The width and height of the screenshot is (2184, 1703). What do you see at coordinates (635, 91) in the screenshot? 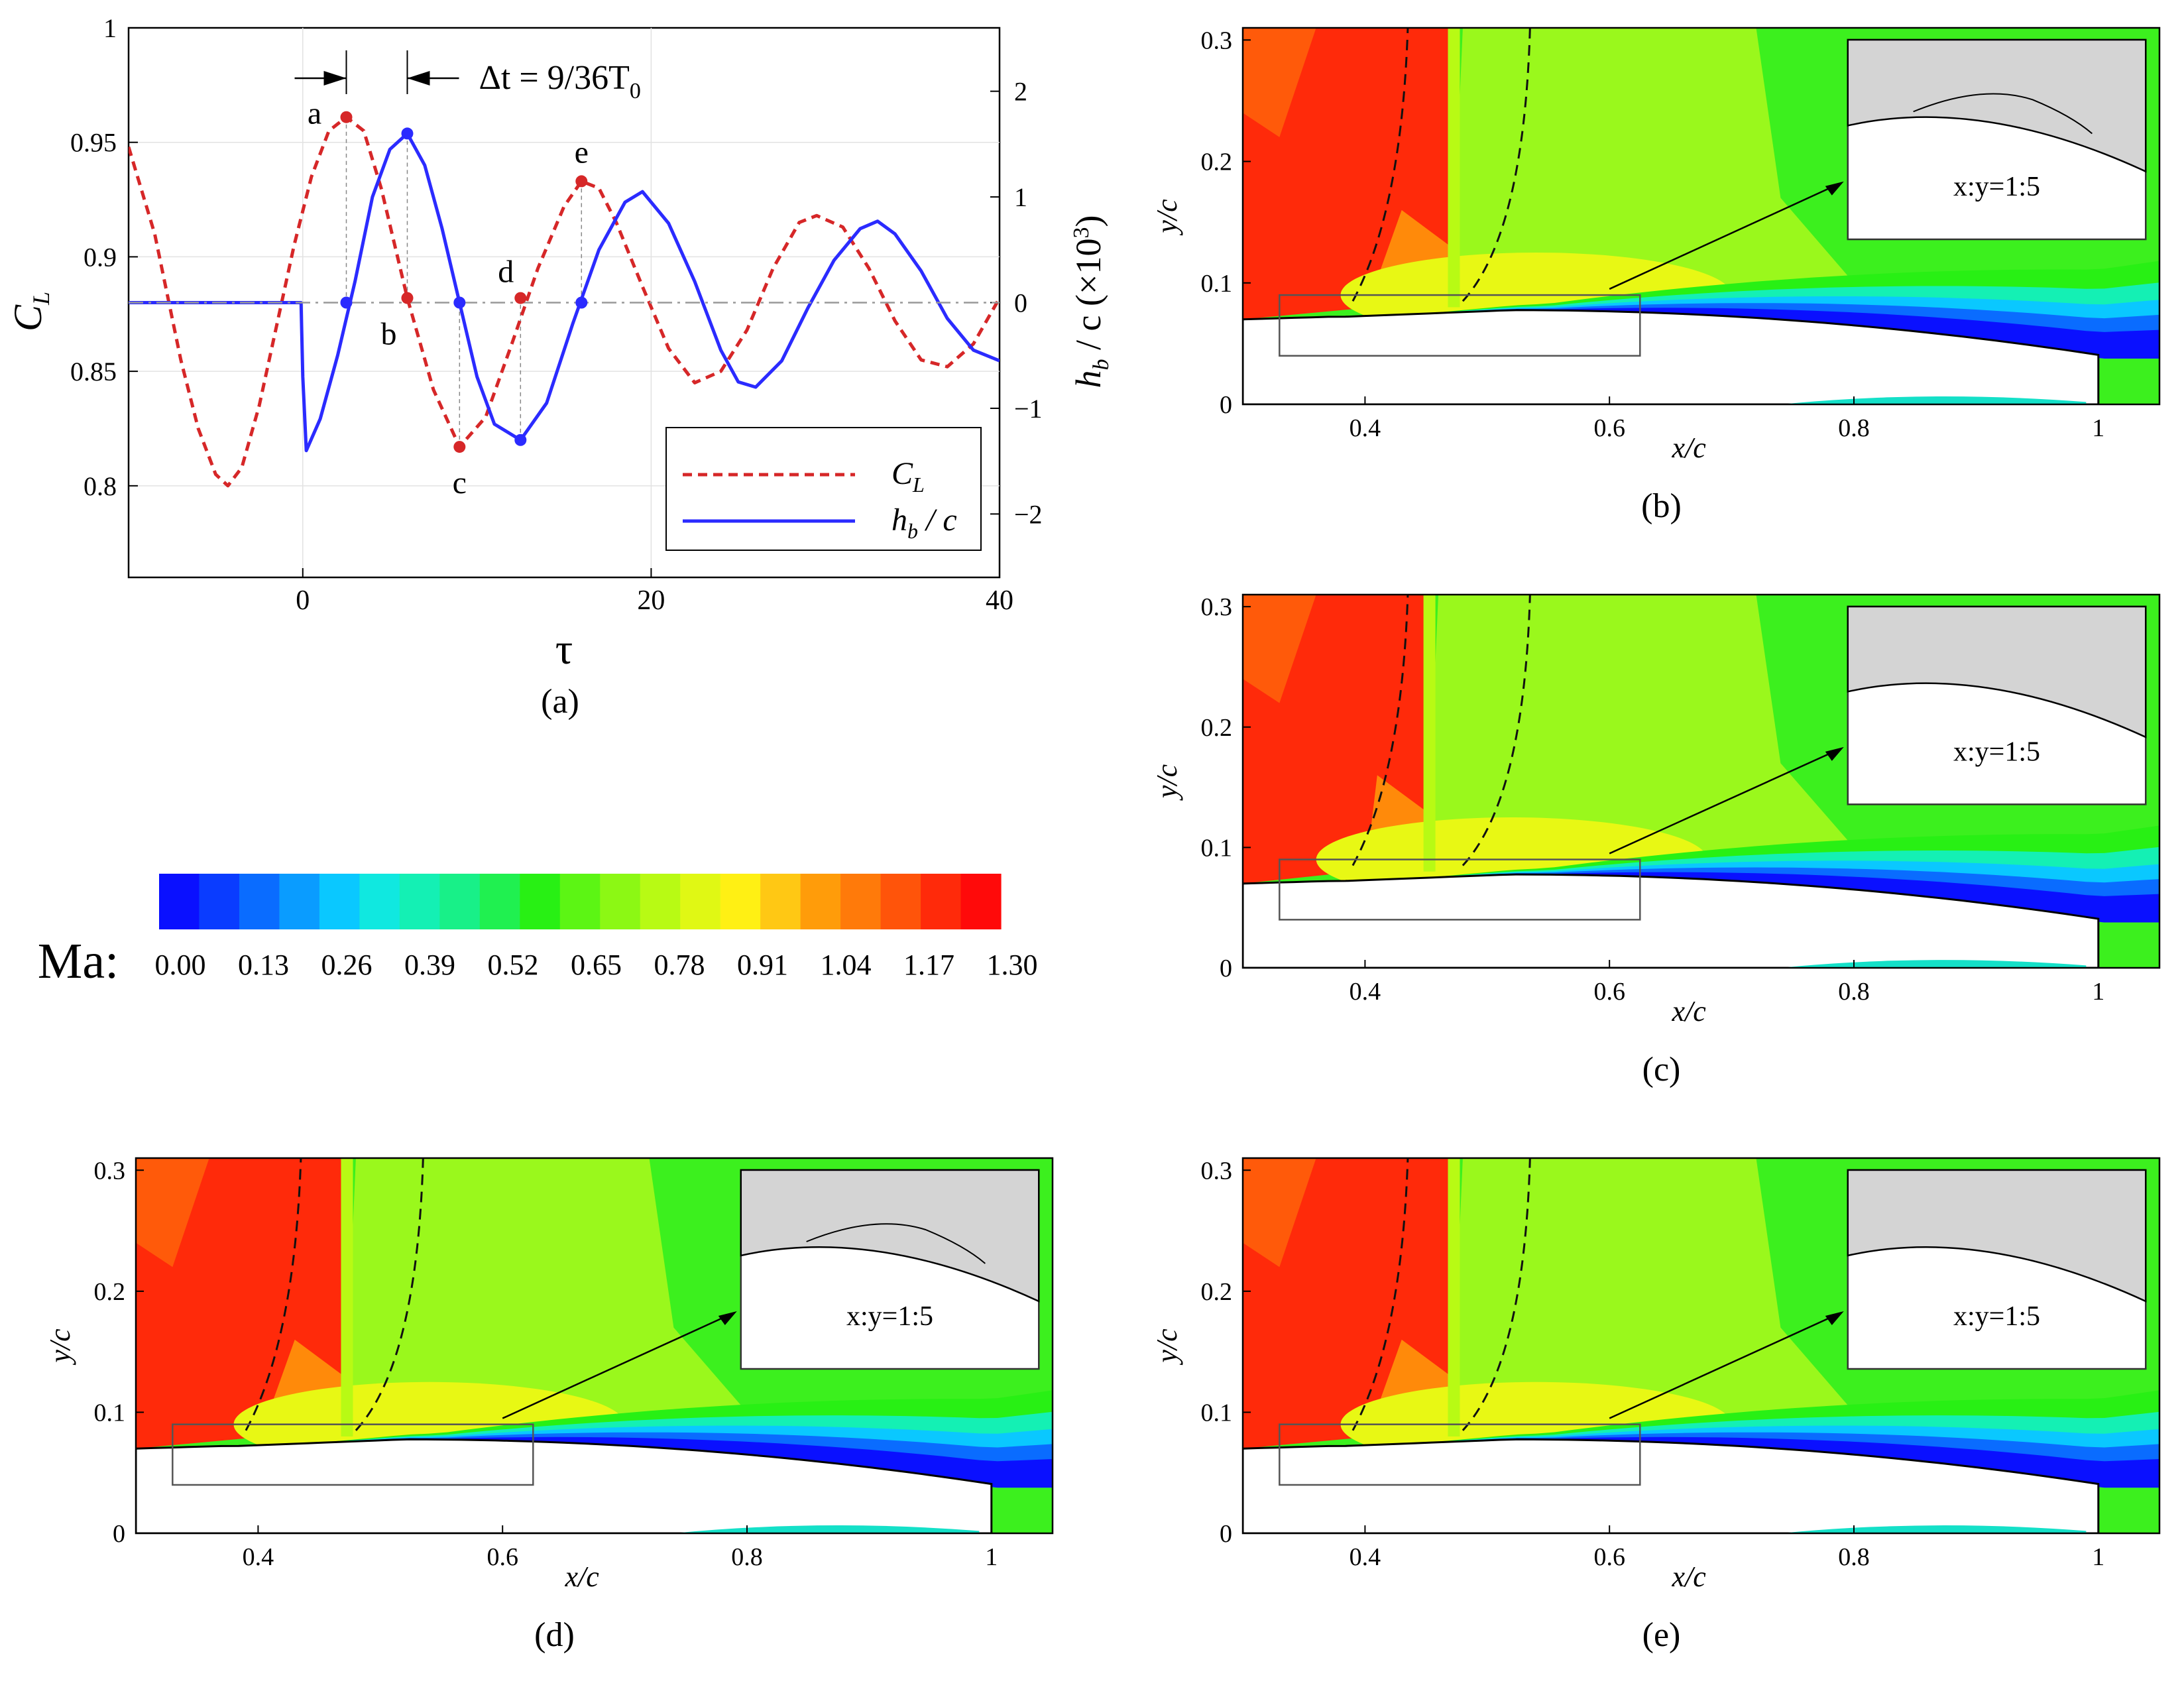
I see `dt-annotation-sub: 0` at bounding box center [635, 91].